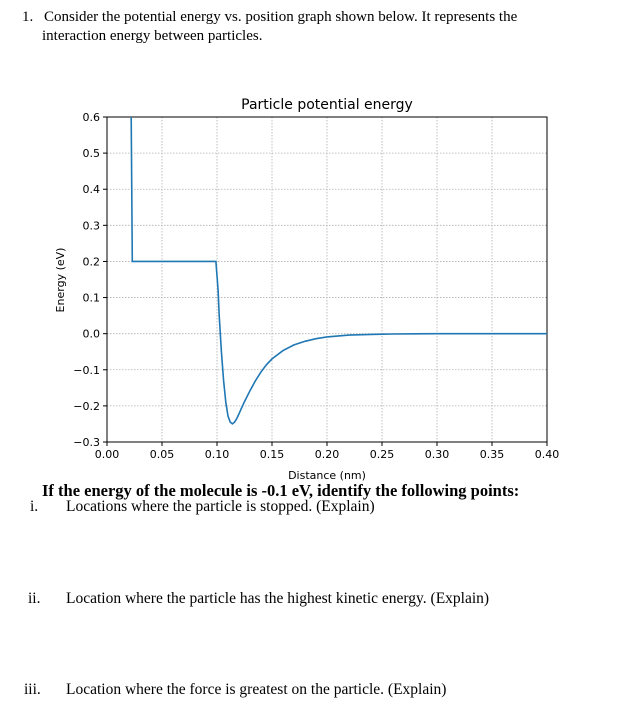  Describe the element at coordinates (327, 475) in the screenshot. I see `x-axis-label: Distance (nm)` at that location.